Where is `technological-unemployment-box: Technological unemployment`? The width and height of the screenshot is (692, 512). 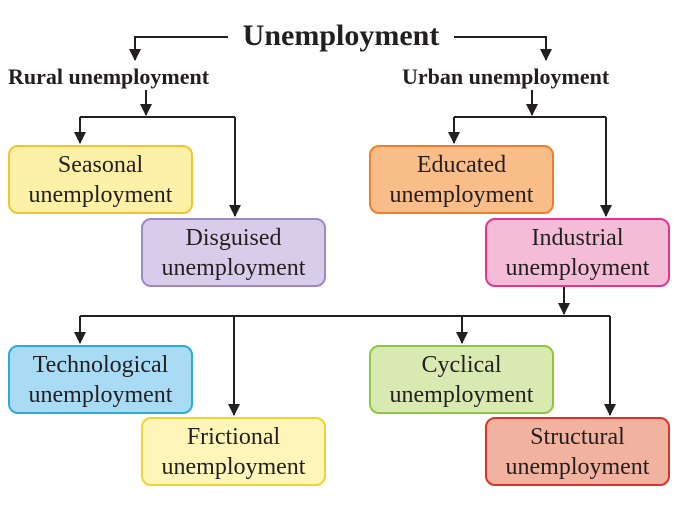
technological-unemployment-box: Technological unemployment is located at coordinates (100, 379).